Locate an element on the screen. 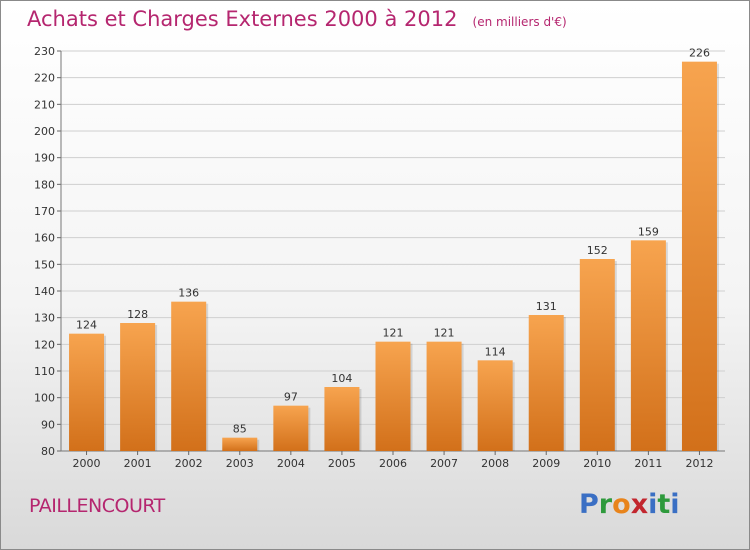 This screenshot has width=750, height=550. y-tick-label: 120 is located at coordinates (44, 344).